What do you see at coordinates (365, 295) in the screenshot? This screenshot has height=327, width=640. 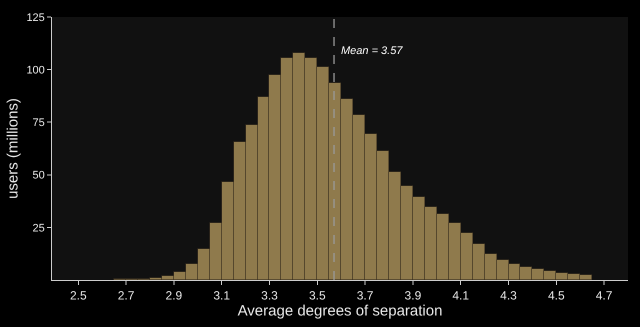 I see `x-tick-label: 3.7` at bounding box center [365, 295].